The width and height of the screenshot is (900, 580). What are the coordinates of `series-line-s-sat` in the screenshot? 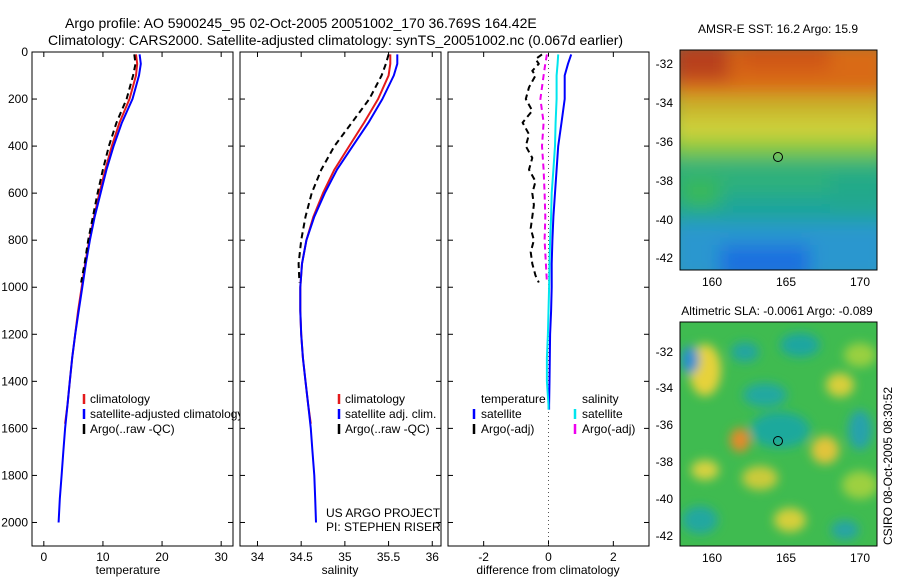 It's located at (552, 232).